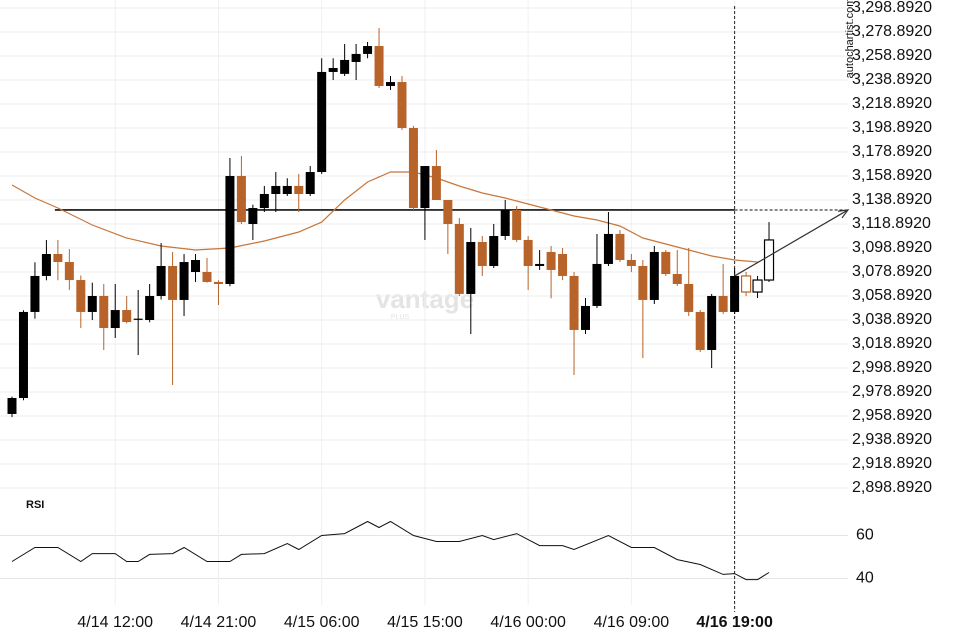  I want to click on x-tick-label: 4/15 15:00, so click(425, 622).